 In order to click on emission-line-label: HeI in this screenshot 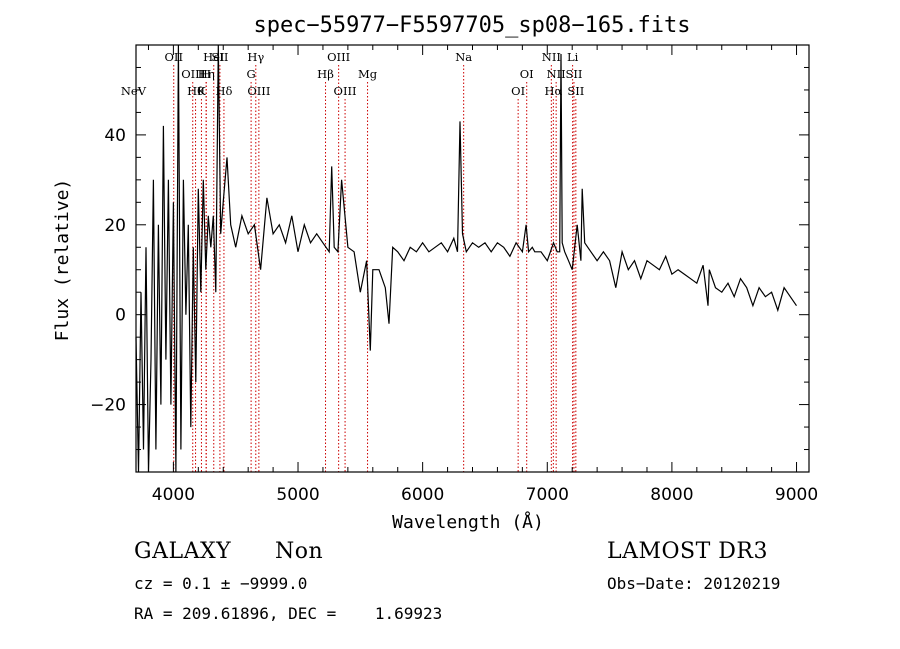, I will do `click(213, 57)`.